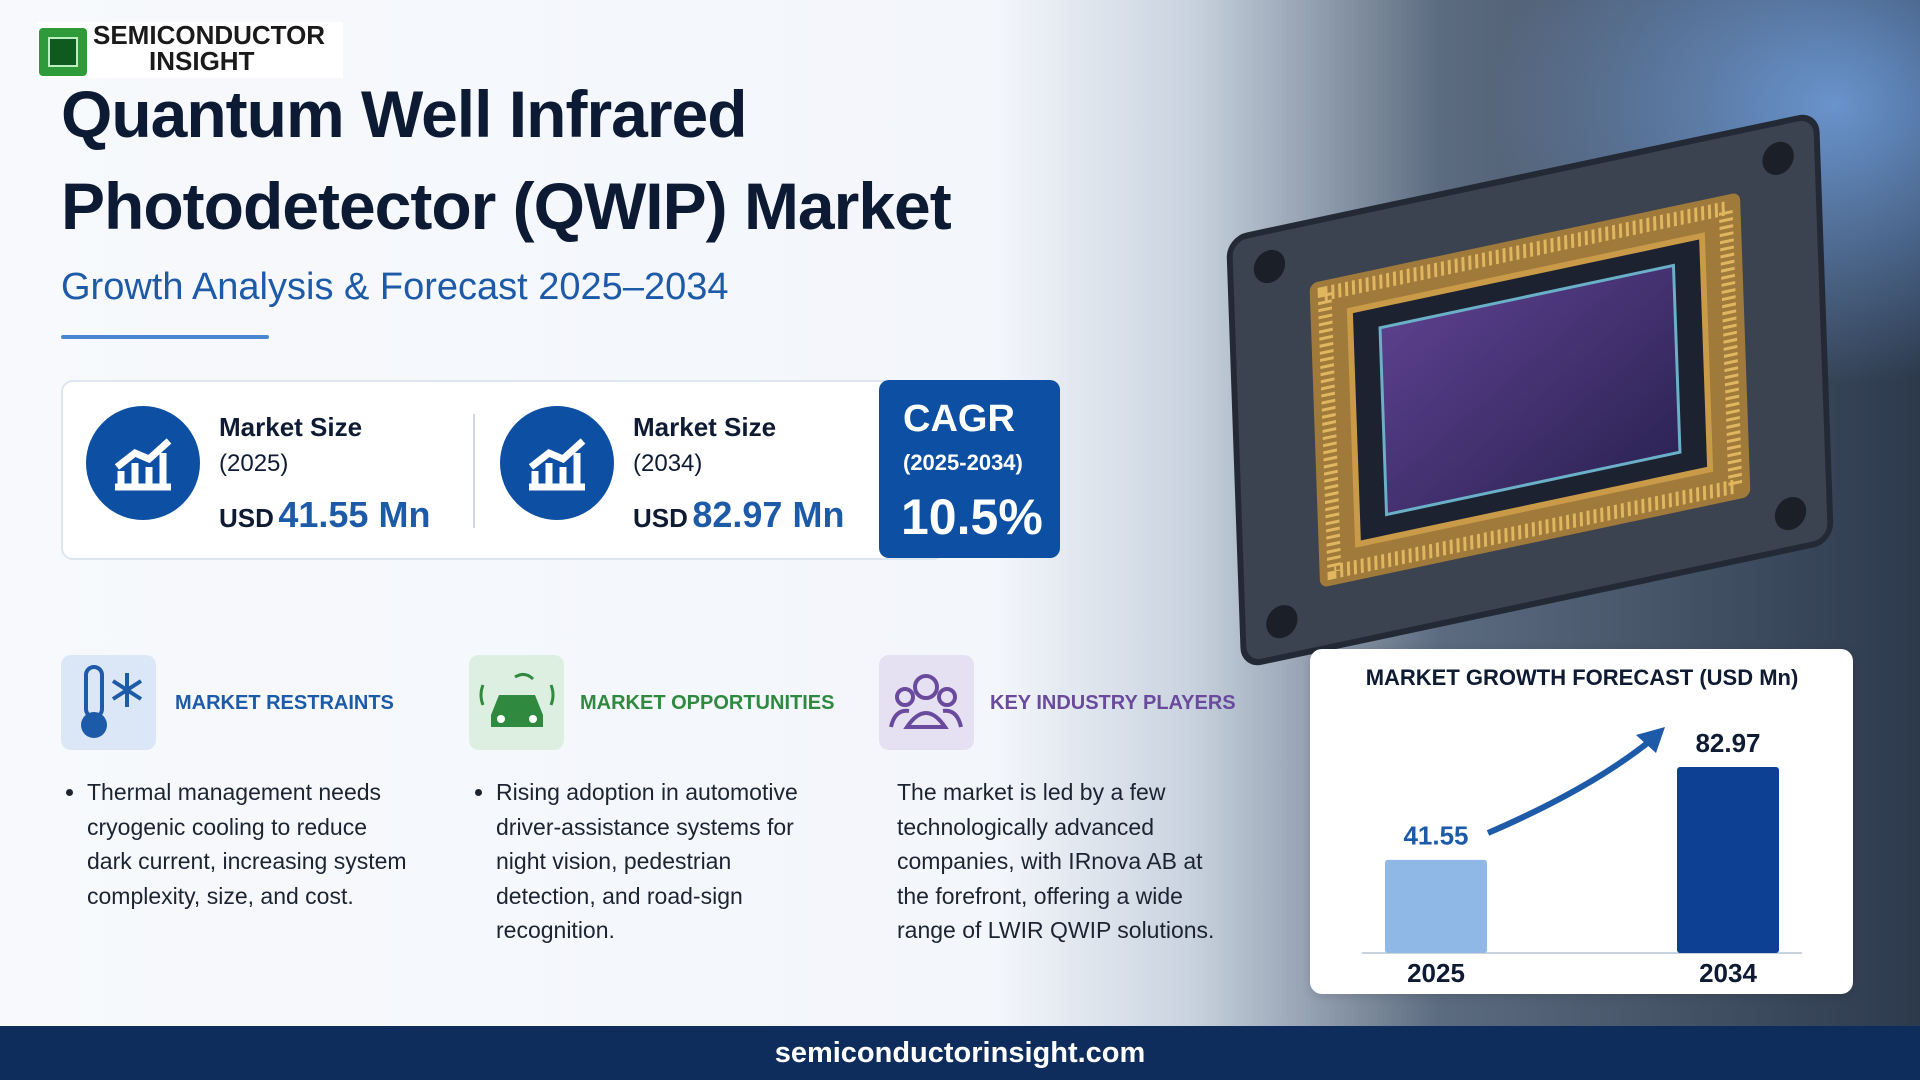 The image size is (1920, 1080). What do you see at coordinates (926, 702) in the screenshot?
I see `players-icon` at bounding box center [926, 702].